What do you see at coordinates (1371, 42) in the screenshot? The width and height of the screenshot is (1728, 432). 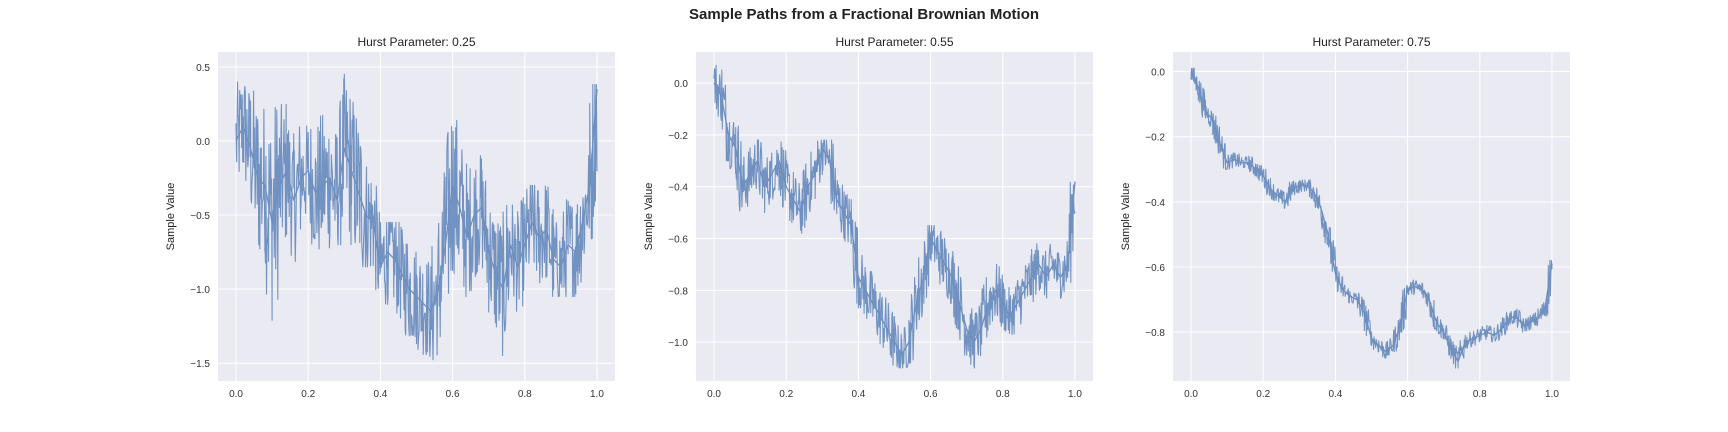 I see `subplot-title: Hurst Parameter: 0.75` at bounding box center [1371, 42].